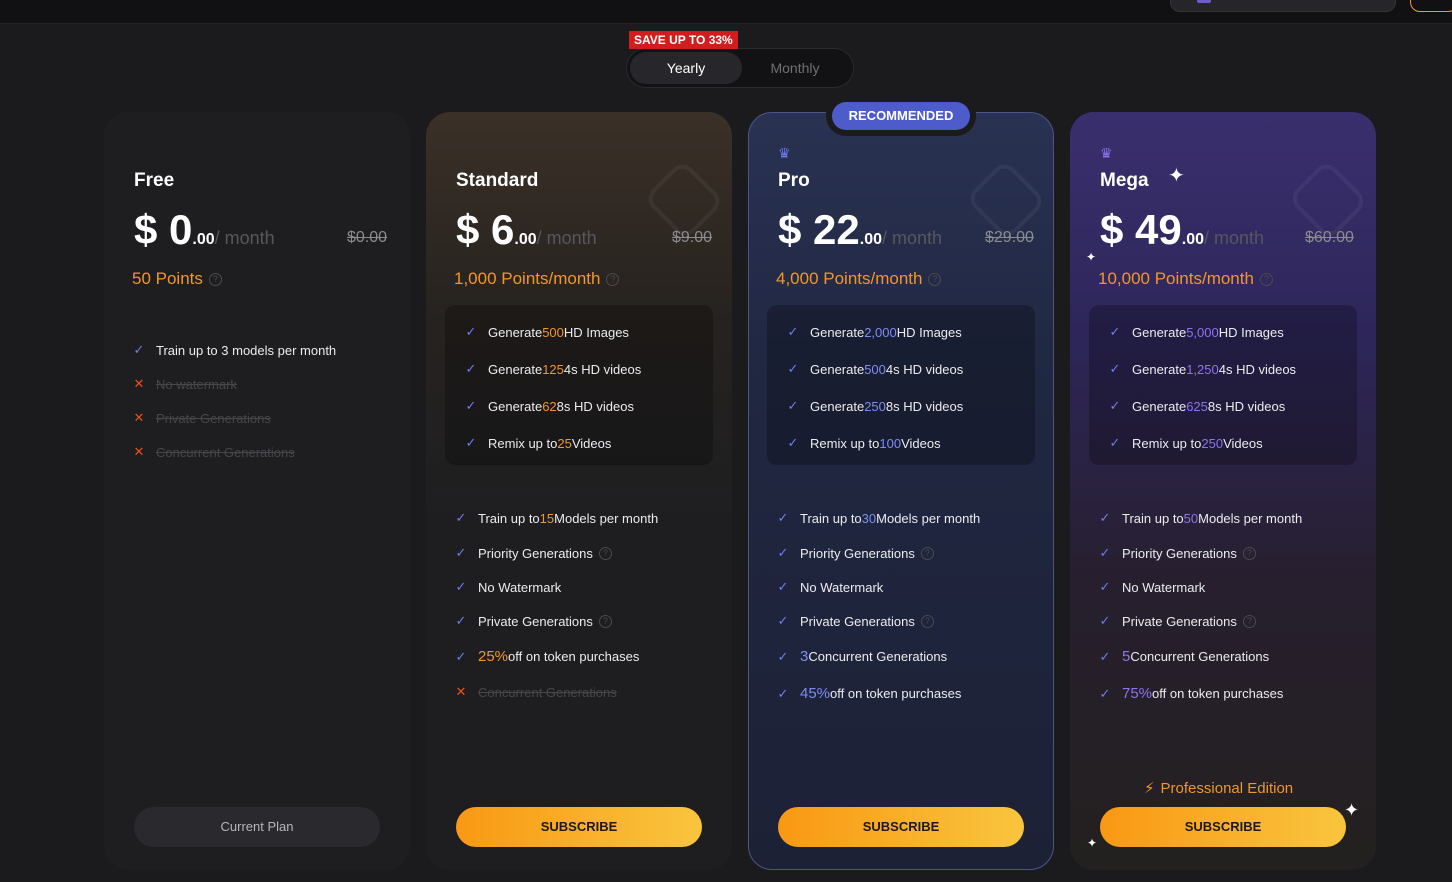 Image resolution: width=1452 pixels, height=882 pixels. Describe the element at coordinates (1182, 229) in the screenshot. I see `plan-price: $ 49.00/ month` at that location.